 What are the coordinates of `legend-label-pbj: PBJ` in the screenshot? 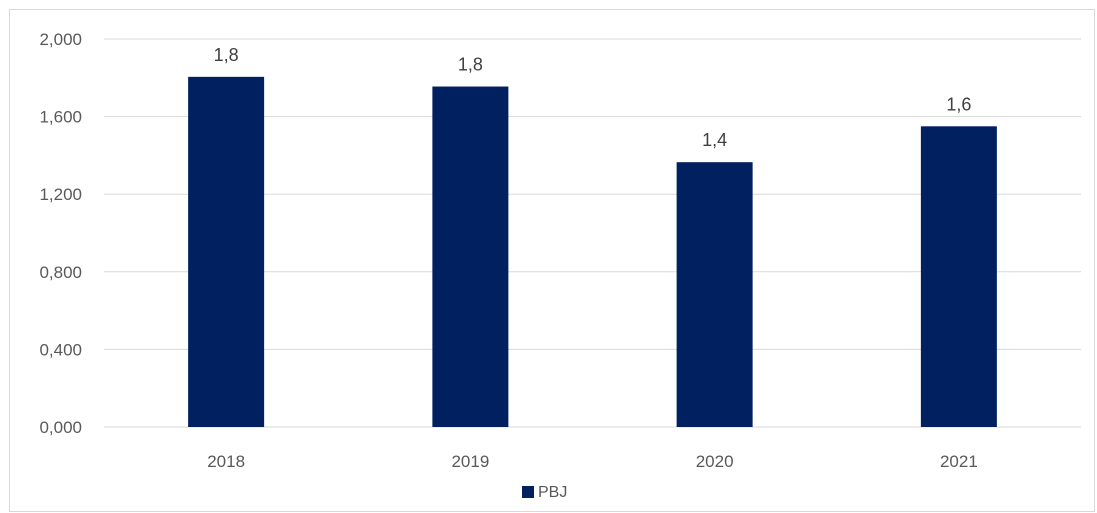 It's located at (552, 492).